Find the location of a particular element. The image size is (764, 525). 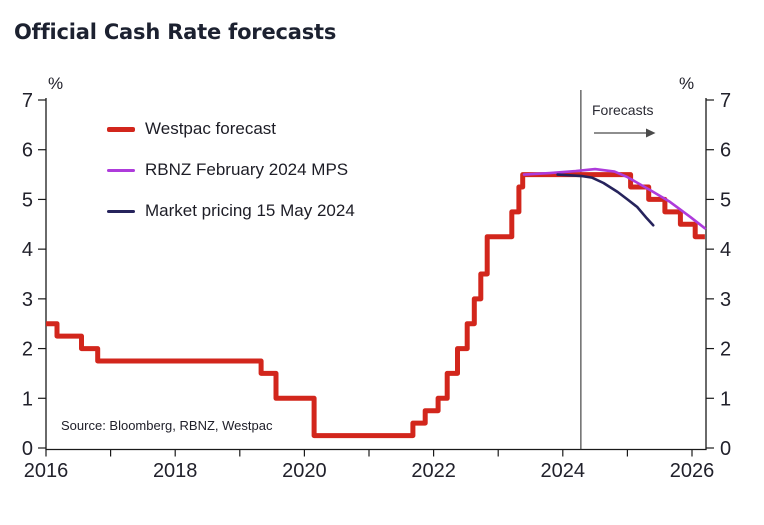

source-note: Source: Bloomberg, RBNZ, Westpac is located at coordinates (167, 425).